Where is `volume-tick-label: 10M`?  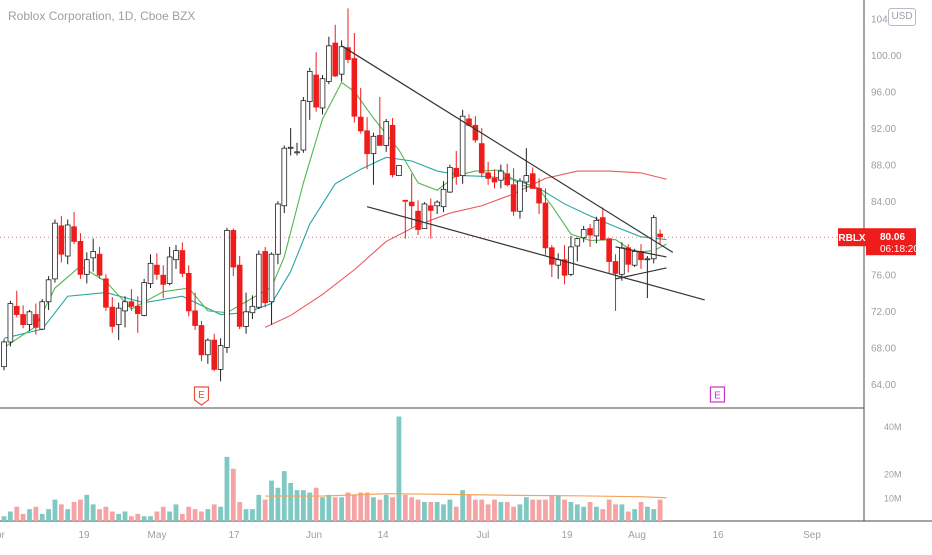
volume-tick-label: 10M is located at coordinates (893, 498).